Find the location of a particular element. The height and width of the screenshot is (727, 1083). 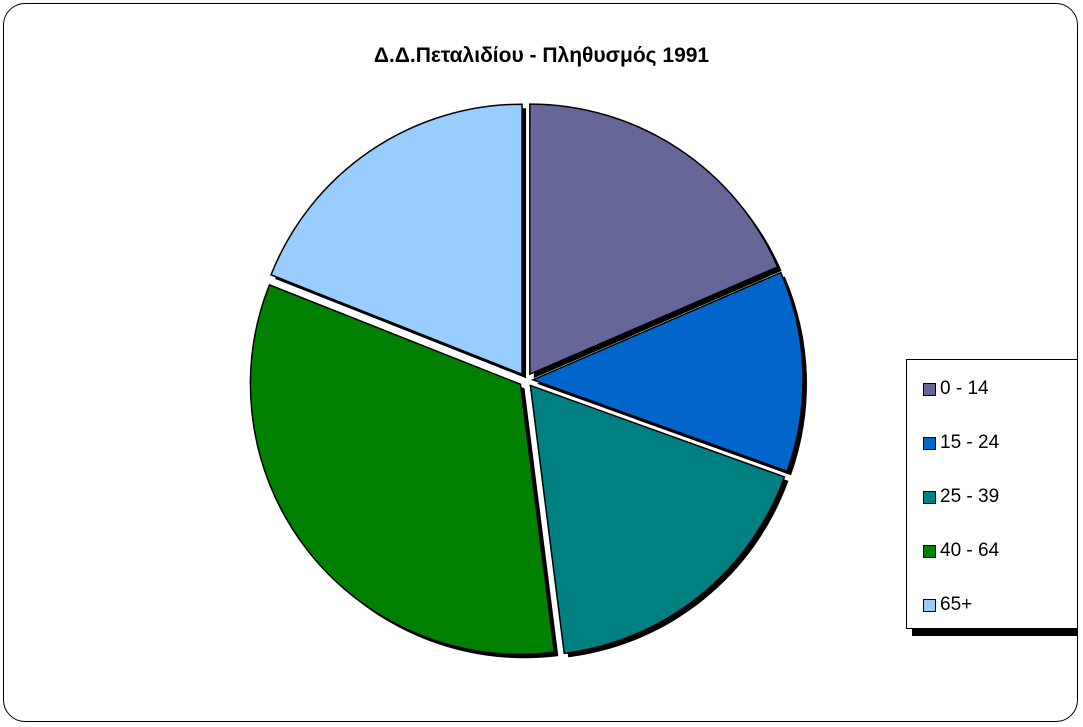

chart-title: Δ.Δ.Πεταλιδίου - Πληθυσμός 1991 is located at coordinates (541, 55).